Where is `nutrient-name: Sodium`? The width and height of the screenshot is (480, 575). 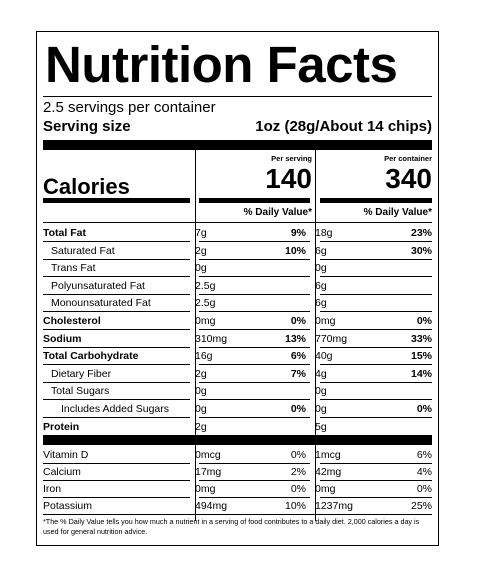 nutrient-name: Sodium is located at coordinates (62, 338).